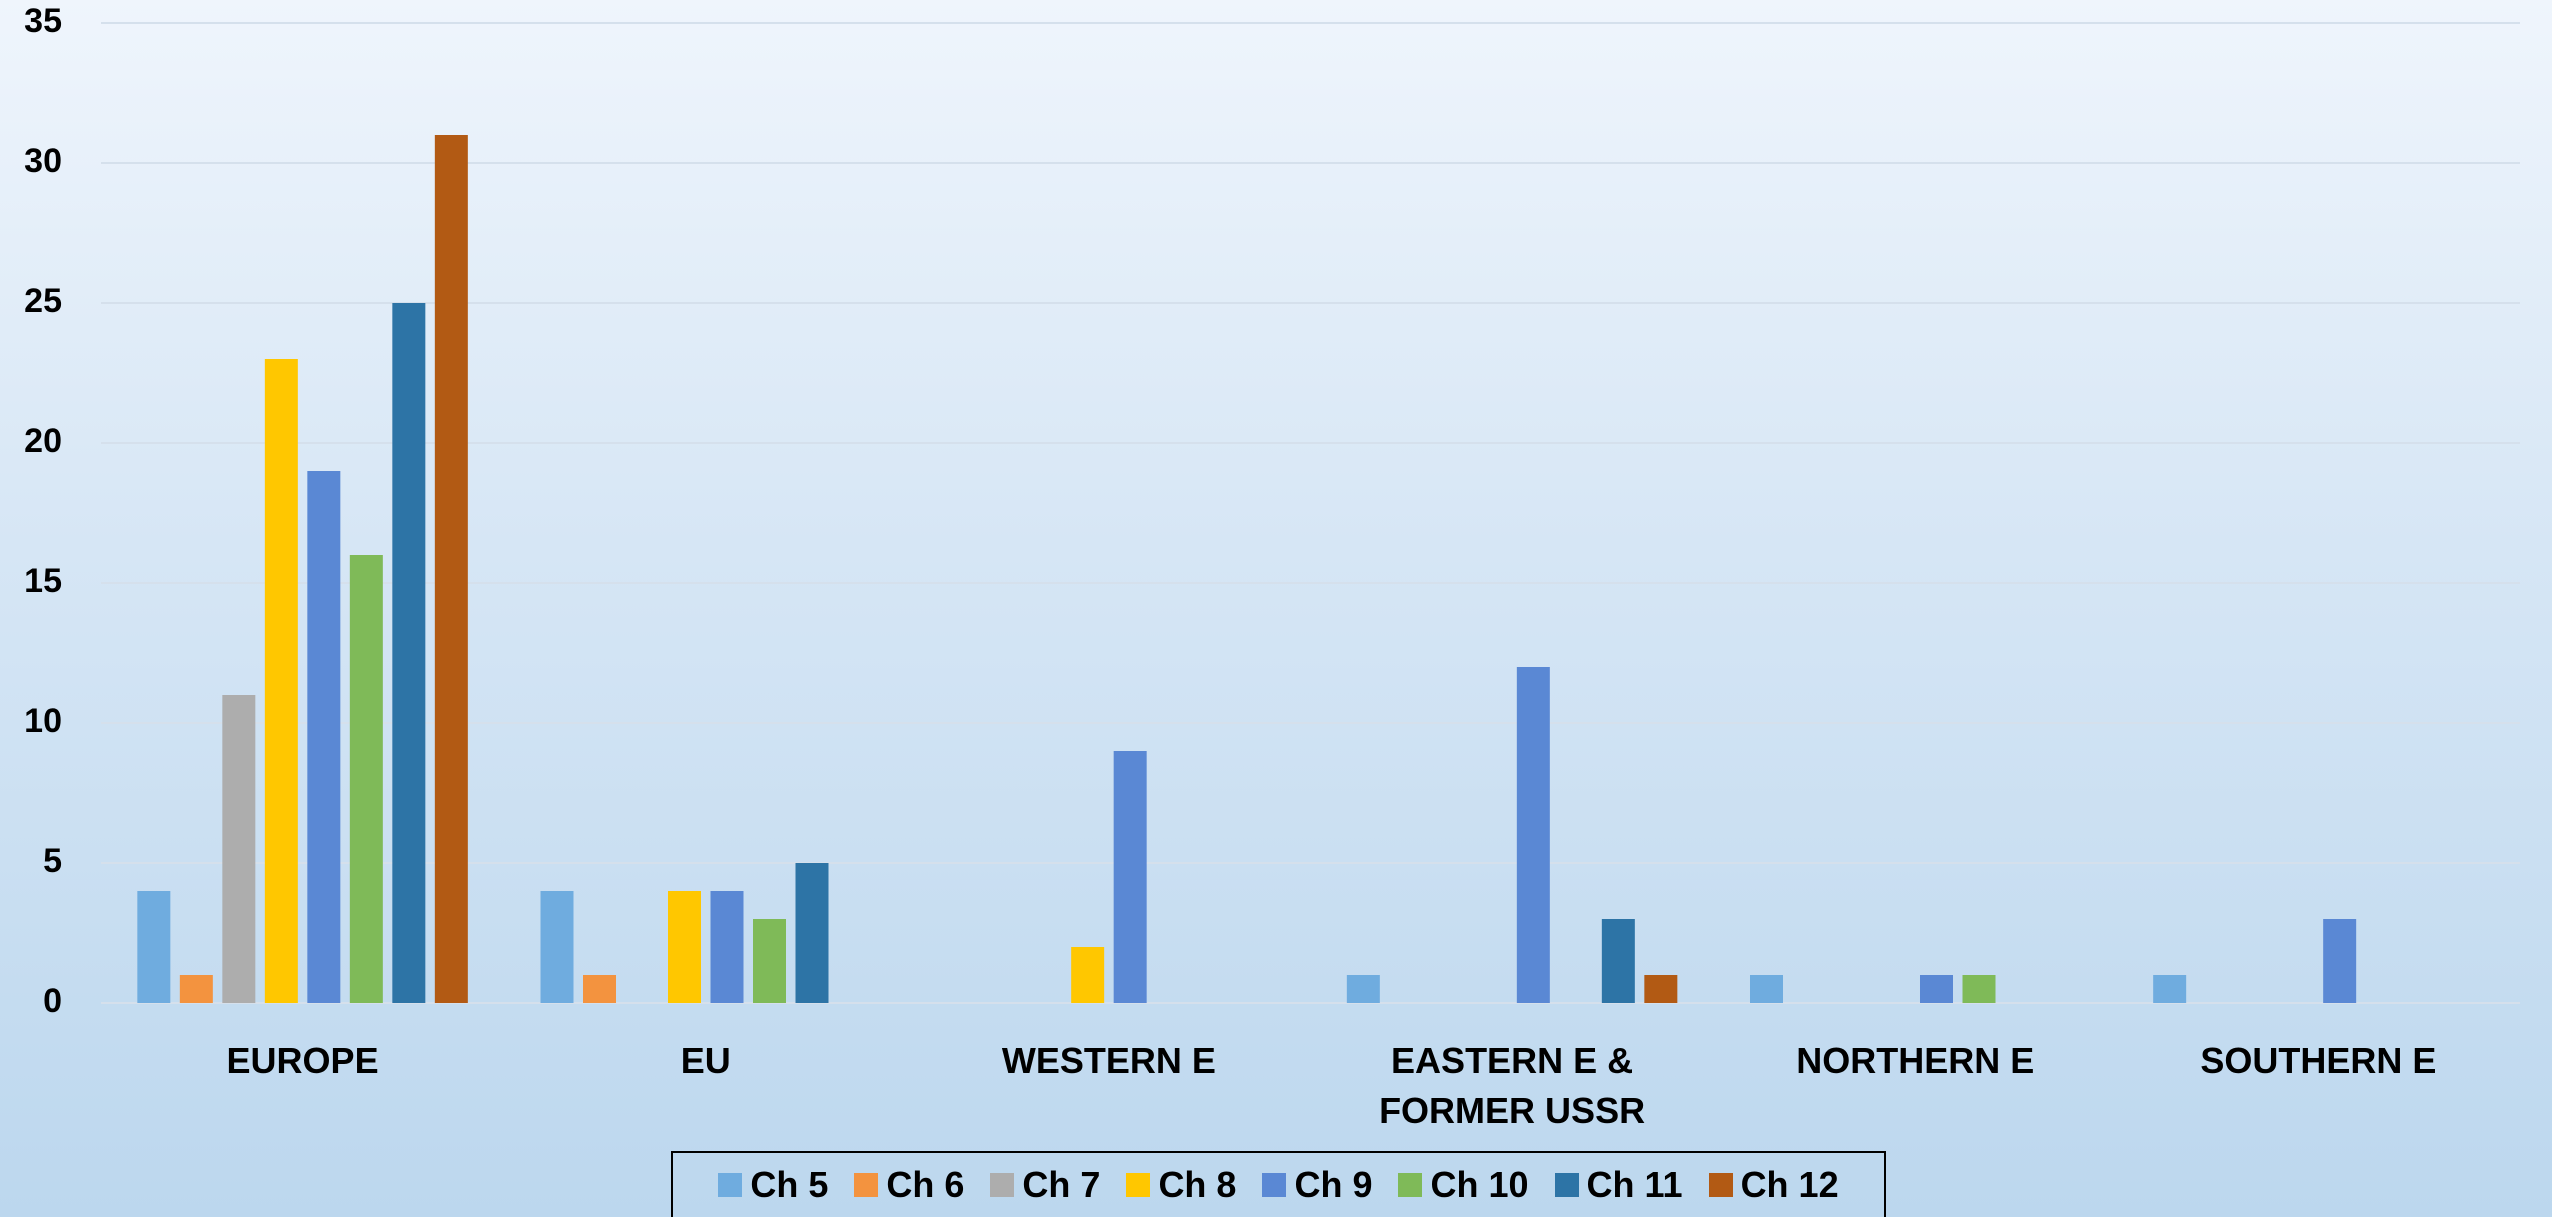  I want to click on legend-item: Ch 10, so click(1463, 1185).